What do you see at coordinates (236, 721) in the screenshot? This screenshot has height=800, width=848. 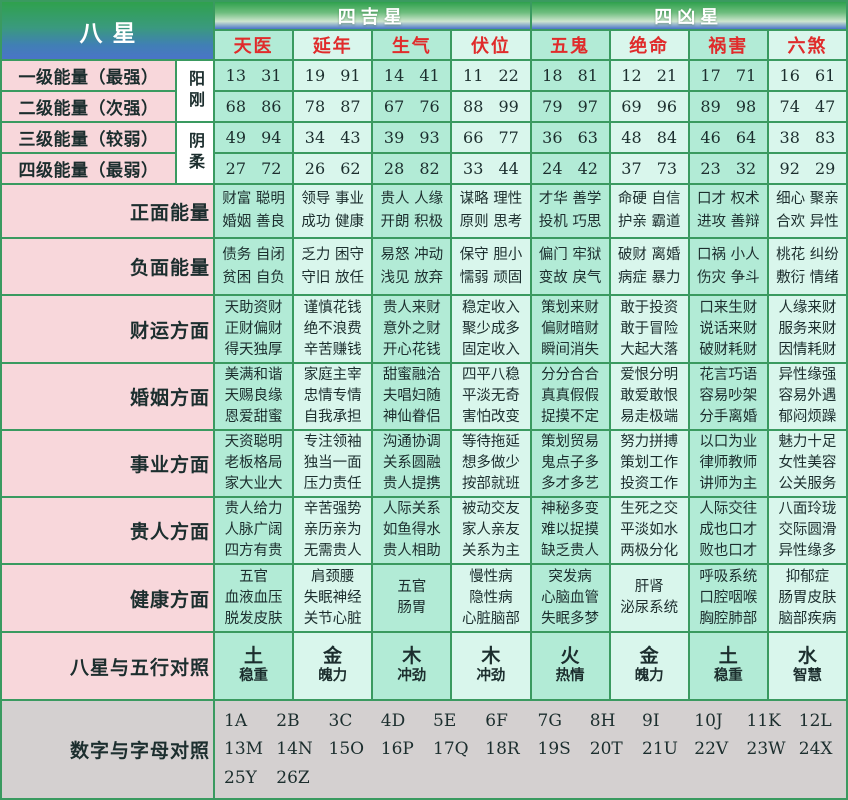 I see `number-letter-item: 1A` at bounding box center [236, 721].